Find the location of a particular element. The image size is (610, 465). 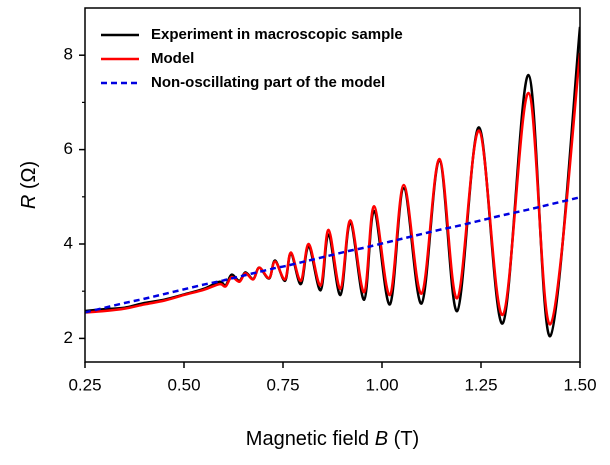

x-tick-label: 0.25 is located at coordinates (84, 384).